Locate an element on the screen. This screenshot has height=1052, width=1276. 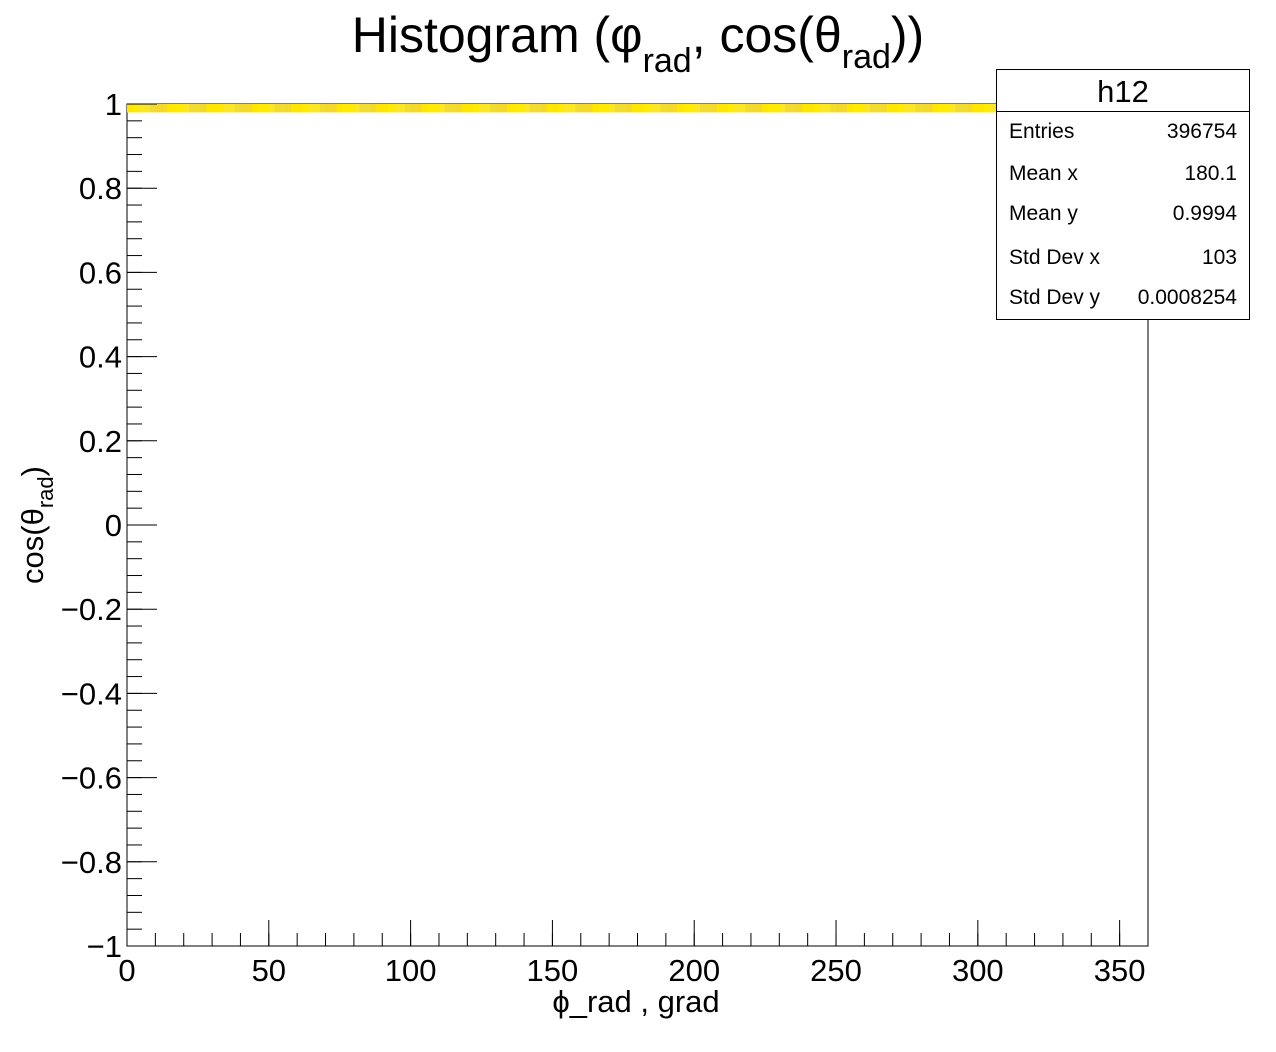
stats-row: Mean y 0.9994 is located at coordinates (1123, 217).